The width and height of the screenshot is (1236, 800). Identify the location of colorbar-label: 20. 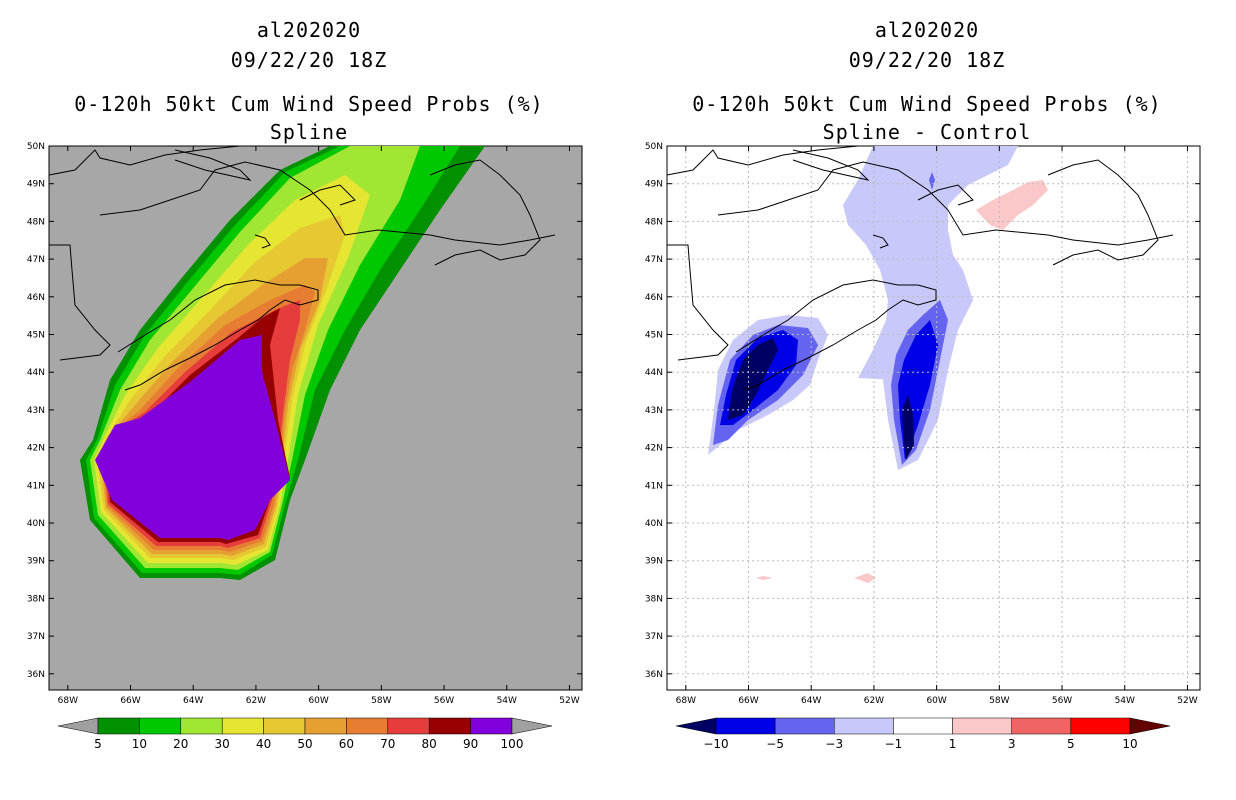
(180, 744).